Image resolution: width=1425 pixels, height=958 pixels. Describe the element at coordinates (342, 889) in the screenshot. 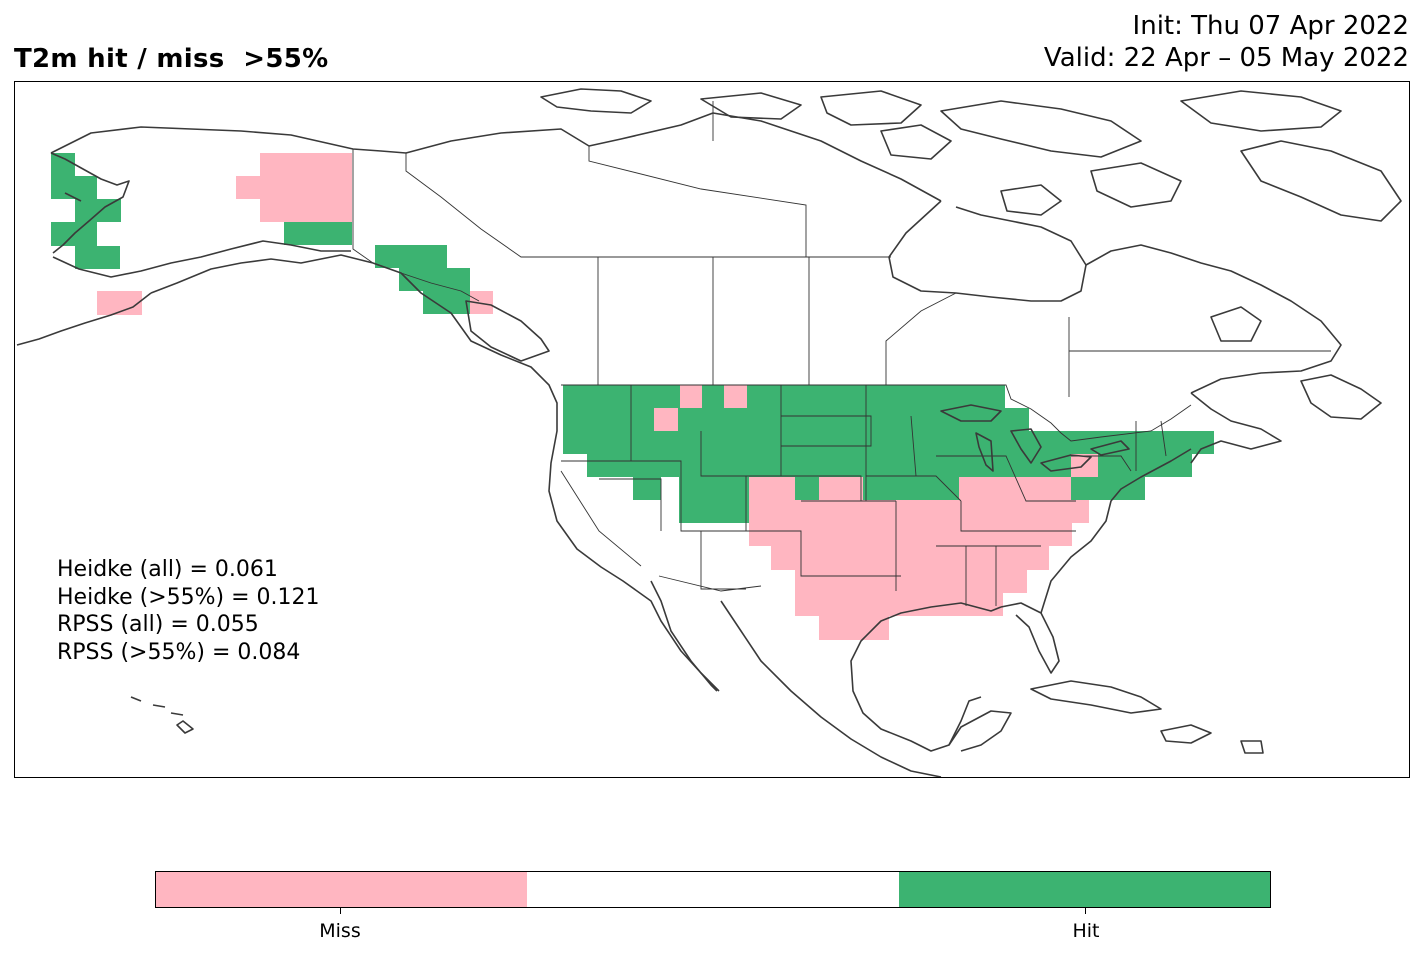

I see `colorbar-miss-segment` at that location.